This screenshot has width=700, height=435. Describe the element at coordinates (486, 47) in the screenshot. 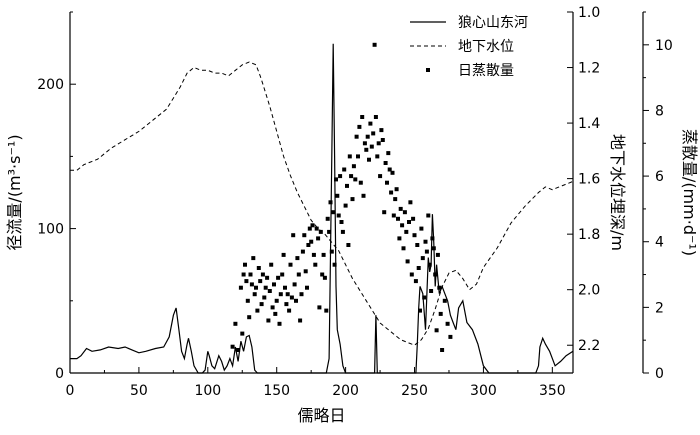

I see `legend-label: 地下水位` at that location.